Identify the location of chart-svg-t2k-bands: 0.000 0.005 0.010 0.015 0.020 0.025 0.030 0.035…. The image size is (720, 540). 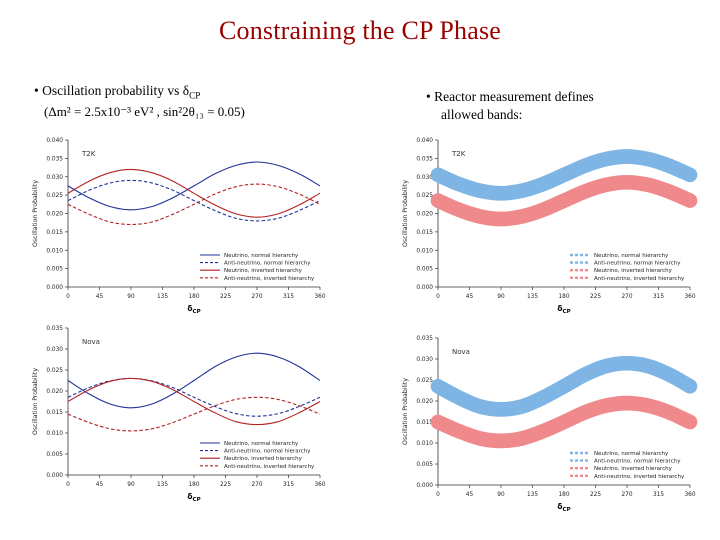
(550, 226).